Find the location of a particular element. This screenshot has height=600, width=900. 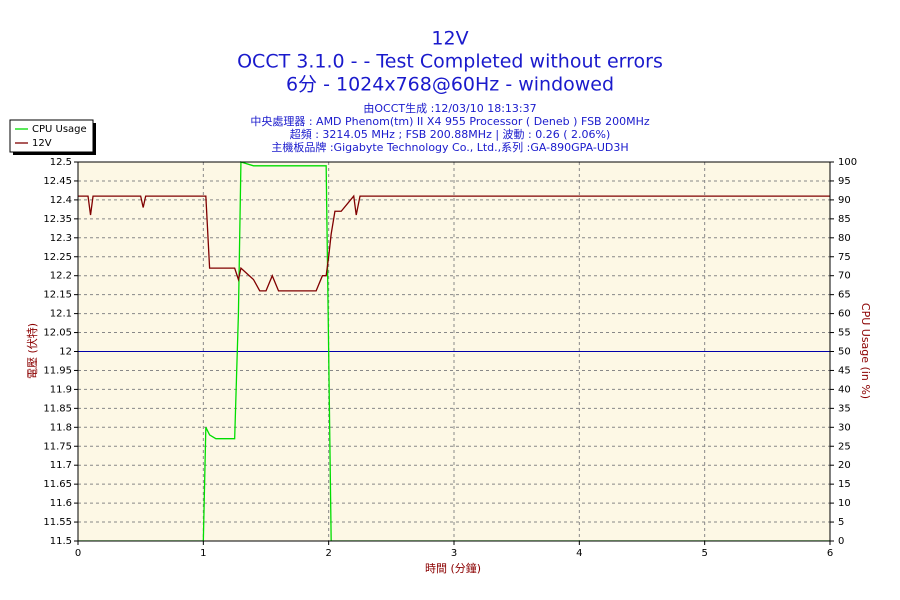

y2-tick-label: 50 is located at coordinates (844, 352).